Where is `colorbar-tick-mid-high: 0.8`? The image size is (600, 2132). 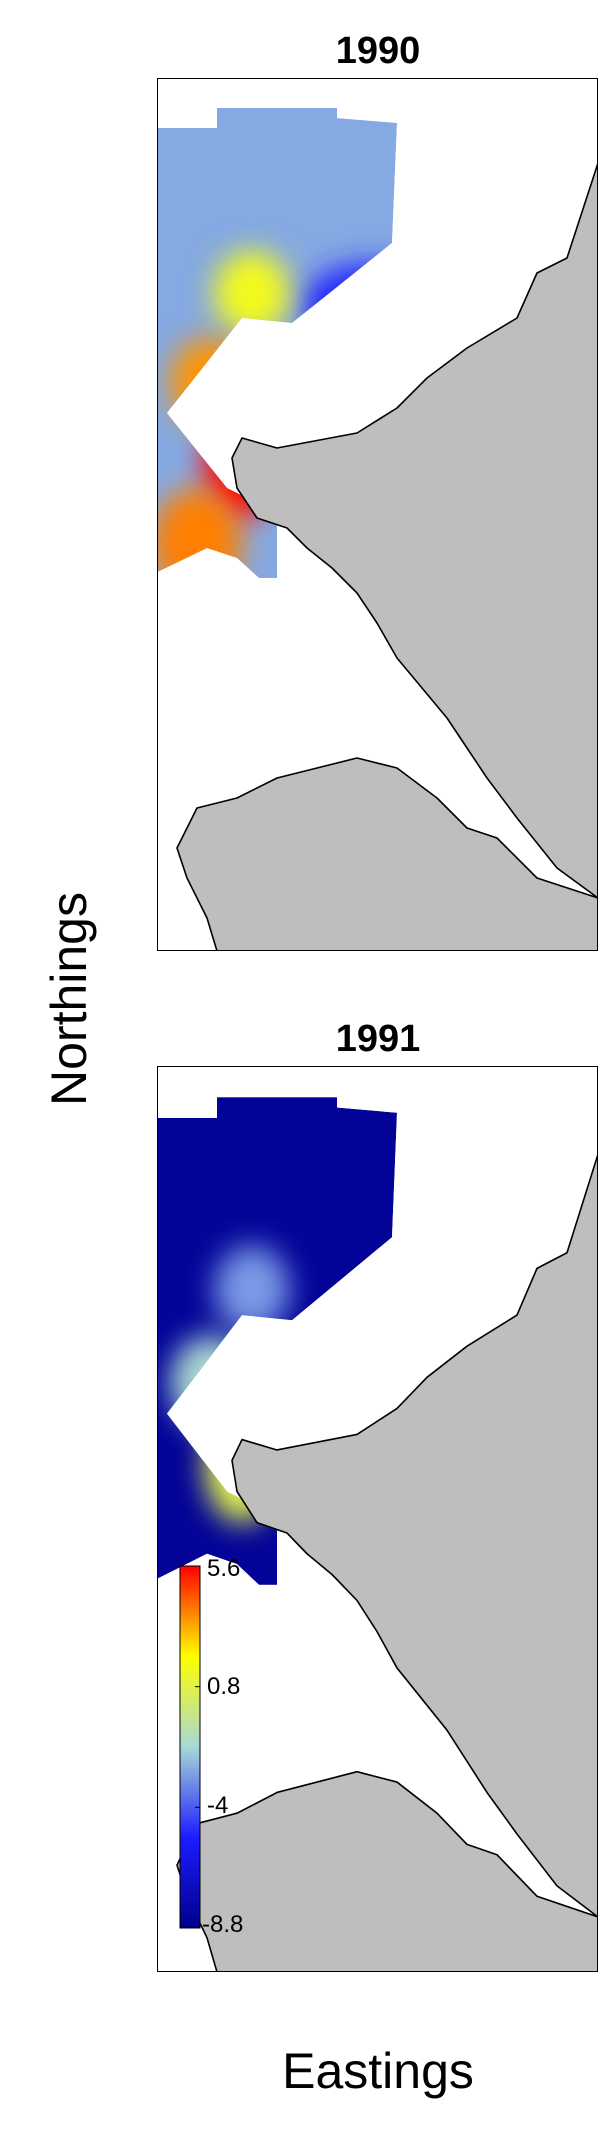
colorbar-tick-mid-high: 0.8 is located at coordinates (224, 1686).